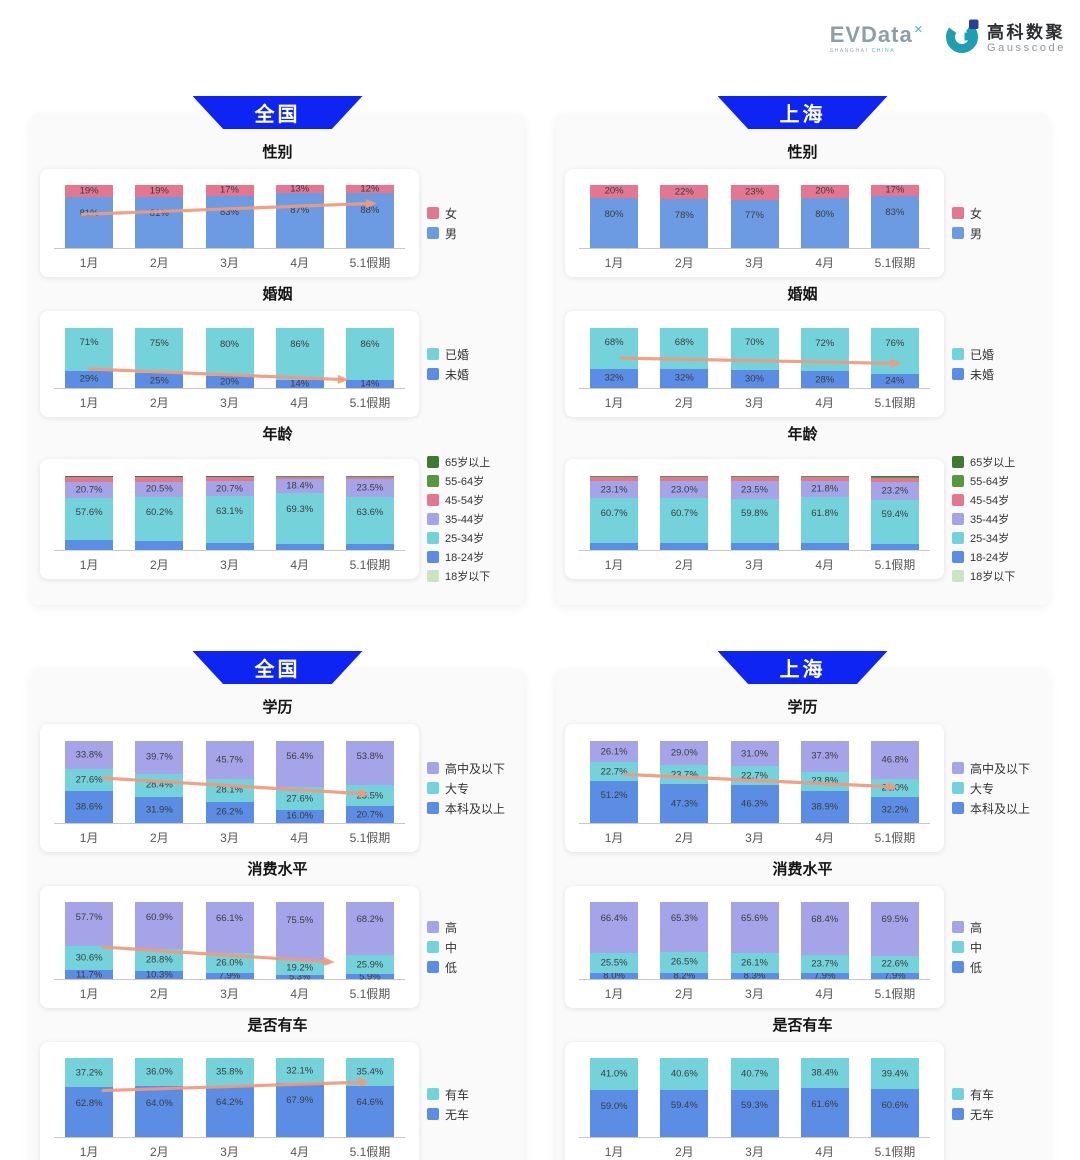  I want to click on bar-stack: 61.8% 21.8%, so click(824, 513).